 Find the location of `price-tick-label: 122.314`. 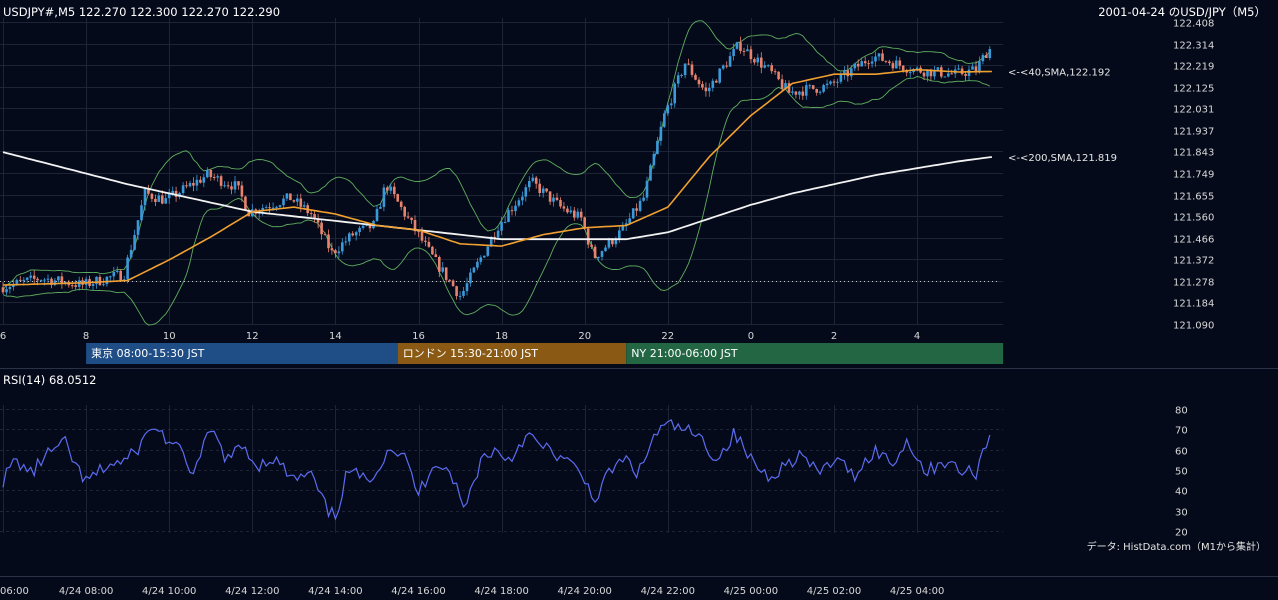

price-tick-label: 122.314 is located at coordinates (1193, 46).